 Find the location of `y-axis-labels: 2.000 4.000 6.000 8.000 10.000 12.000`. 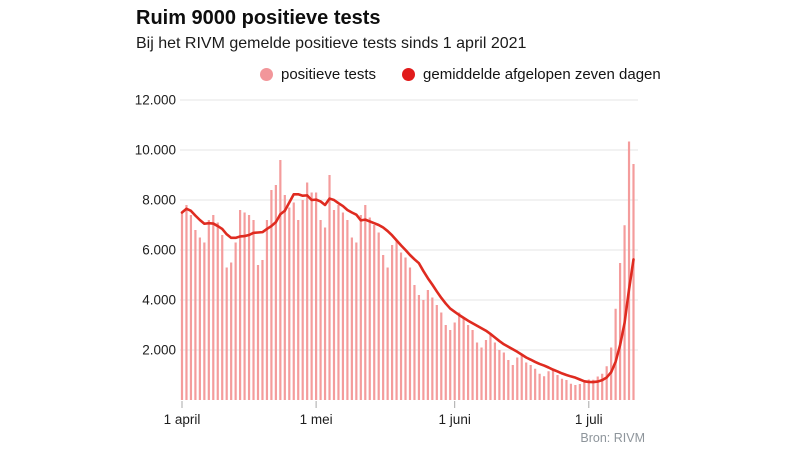

y-axis-labels: 2.000 4.000 6.000 8.000 10.000 12.000 is located at coordinates (155, 225).